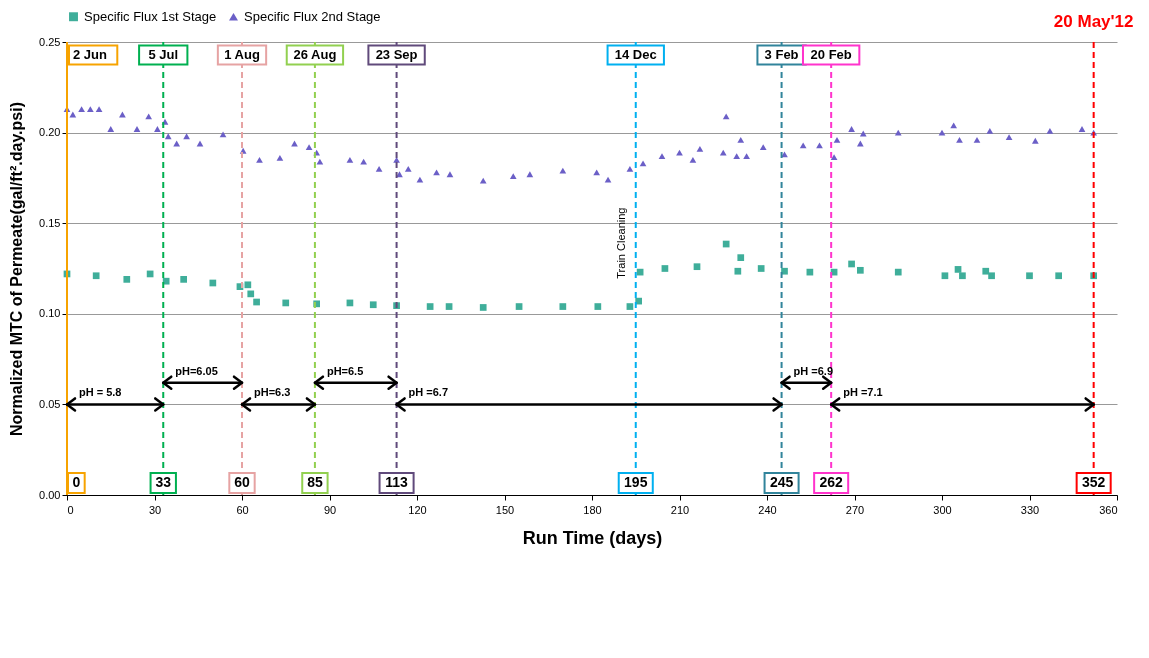 This screenshot has height=658, width=1149. Describe the element at coordinates (315, 54) in the screenshot. I see `ref-line-label: 26 Aug` at that location.